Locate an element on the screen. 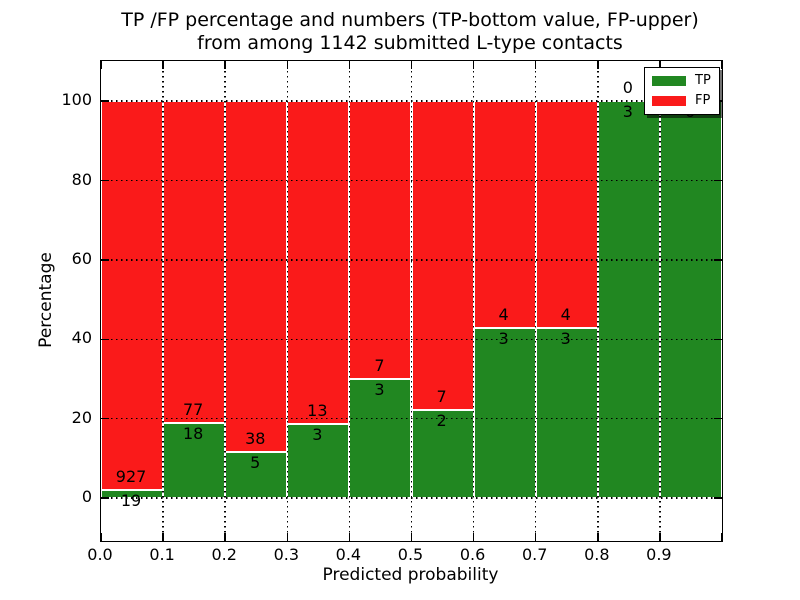  fp-count-label: 77 is located at coordinates (193, 409).